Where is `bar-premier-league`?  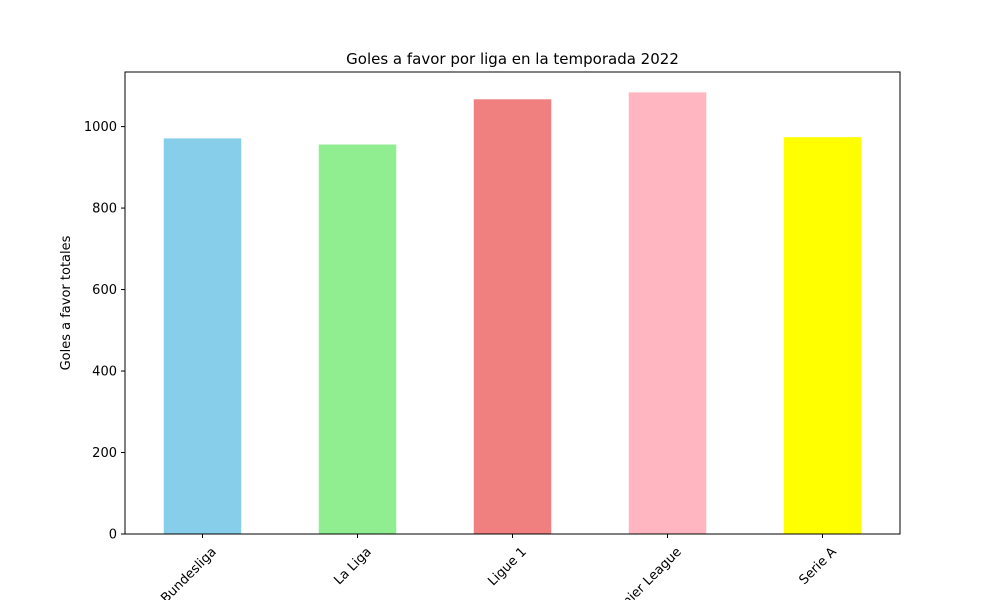
bar-premier-league is located at coordinates (667, 313).